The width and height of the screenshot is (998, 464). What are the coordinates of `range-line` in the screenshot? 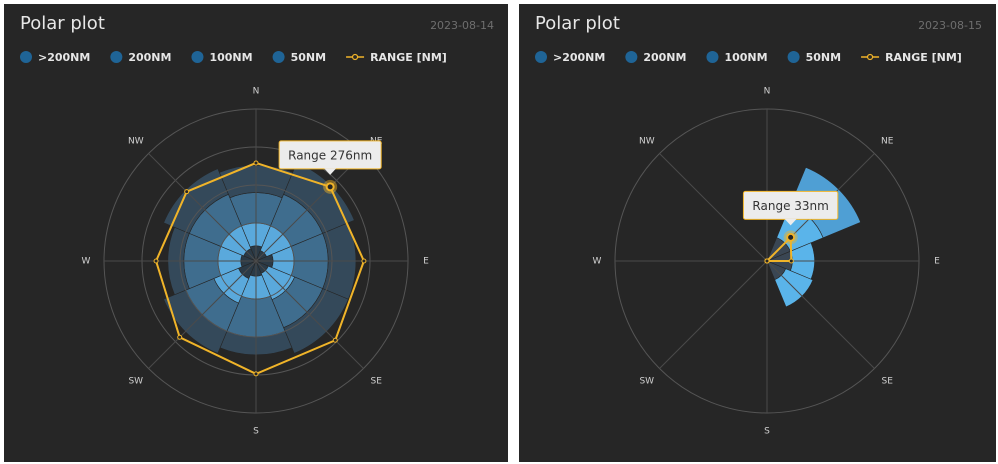 It's located at (778, 248).